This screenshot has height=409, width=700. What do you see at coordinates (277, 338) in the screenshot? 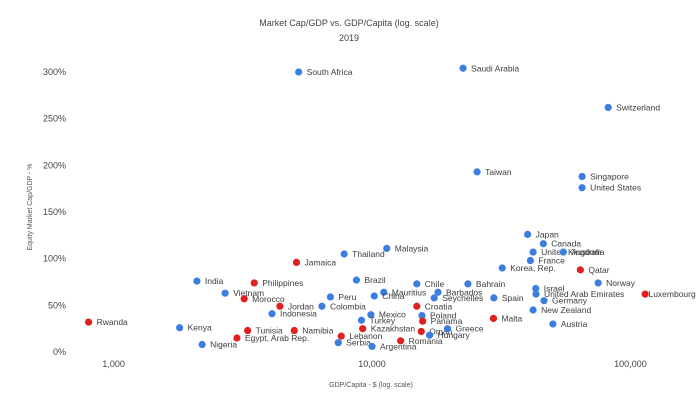
I see `point-label: Egypt, Arab Rep.` at bounding box center [277, 338].